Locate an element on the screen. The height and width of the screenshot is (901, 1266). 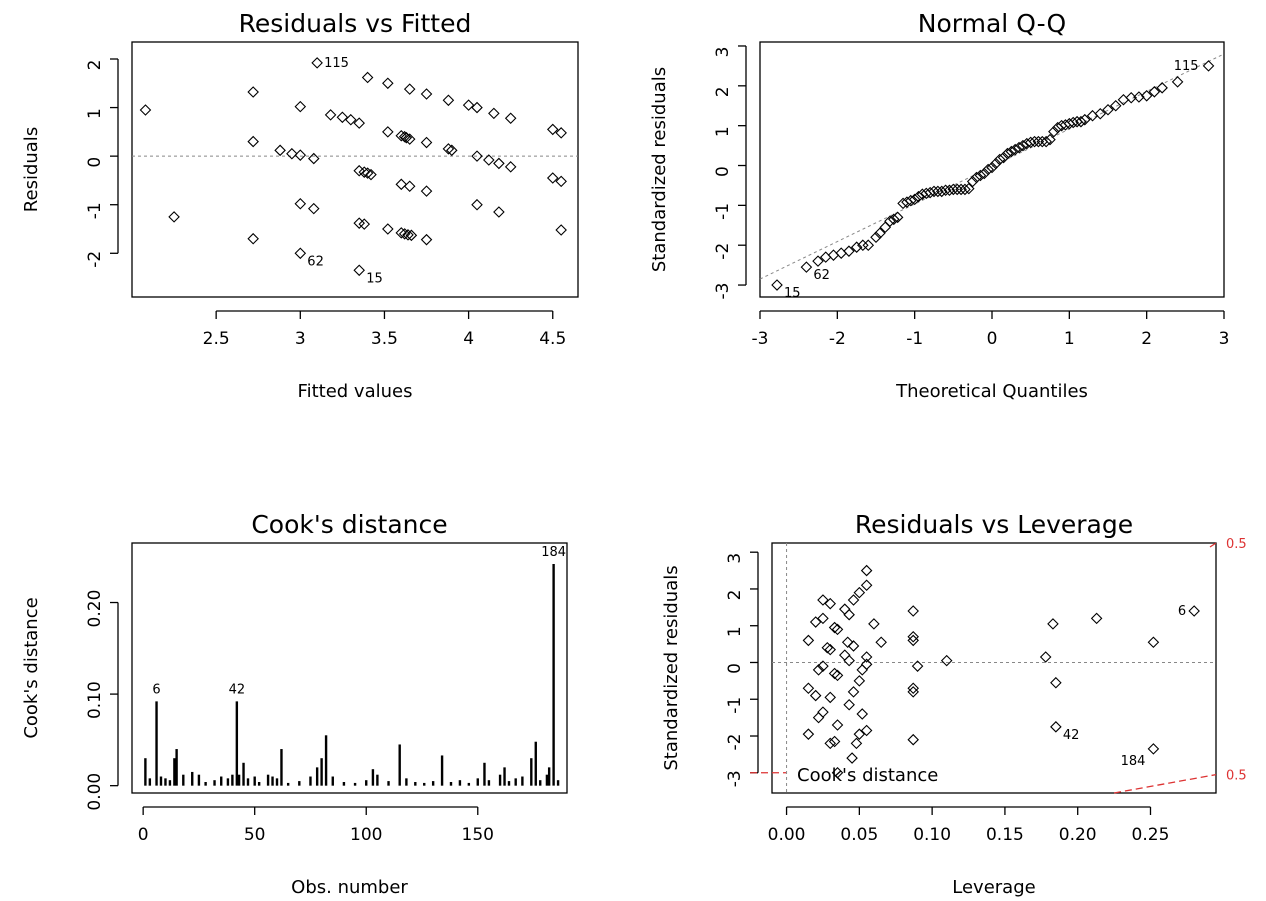
x-axis-label: Fitted values is located at coordinates (355, 391).